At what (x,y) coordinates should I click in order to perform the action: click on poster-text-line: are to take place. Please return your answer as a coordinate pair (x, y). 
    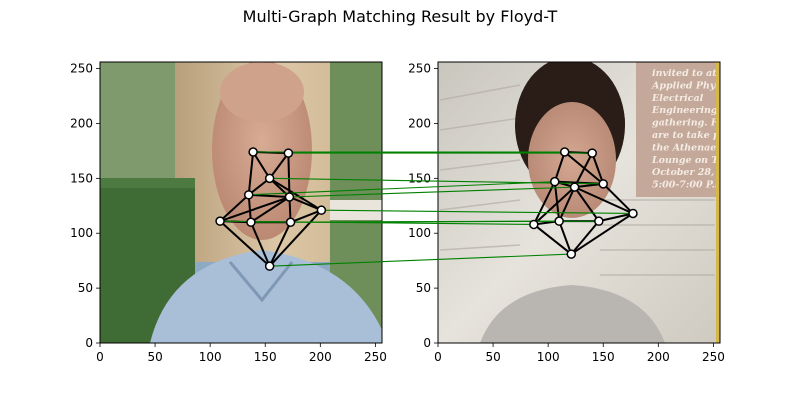
    Looking at the image, I should click on (696, 135).